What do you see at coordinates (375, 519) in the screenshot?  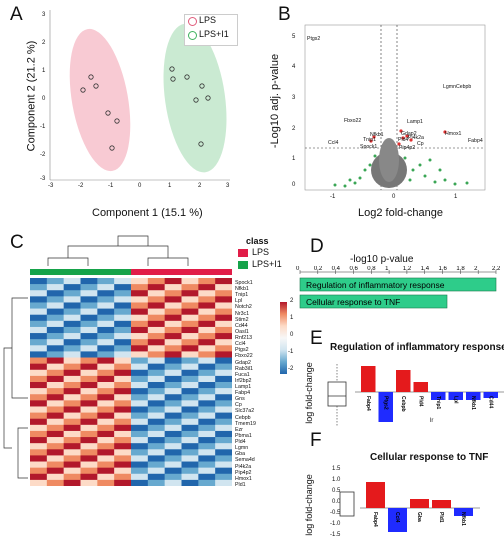 I see `bar-label: Fabp4` at bounding box center [375, 519].